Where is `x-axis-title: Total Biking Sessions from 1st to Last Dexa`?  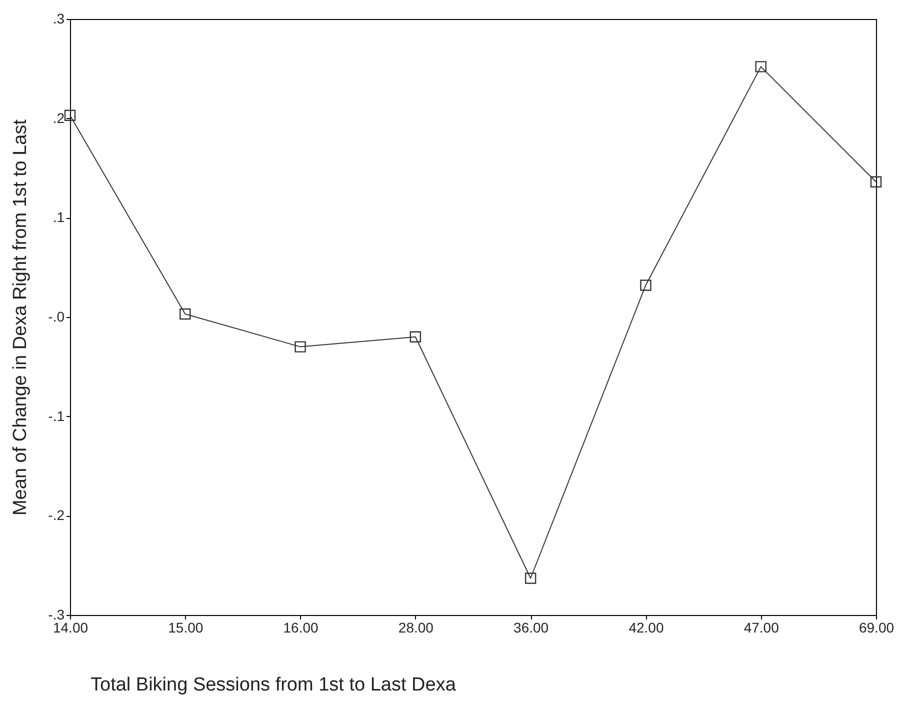
x-axis-title: Total Biking Sessions from 1st to Last Dexa is located at coordinates (273, 685).